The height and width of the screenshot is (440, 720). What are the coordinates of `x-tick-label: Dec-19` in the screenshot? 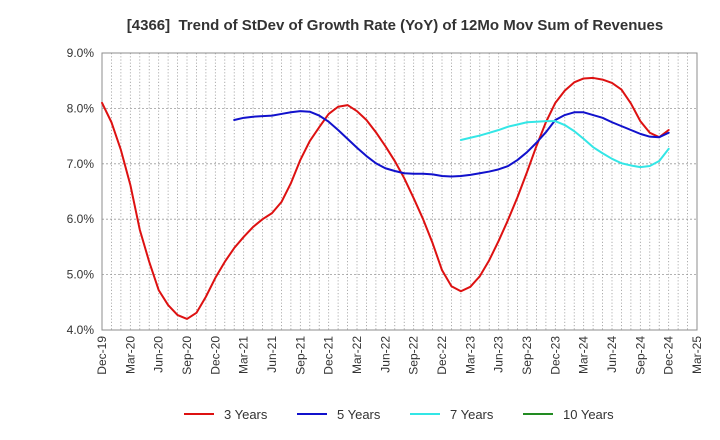 It's located at (102, 355).